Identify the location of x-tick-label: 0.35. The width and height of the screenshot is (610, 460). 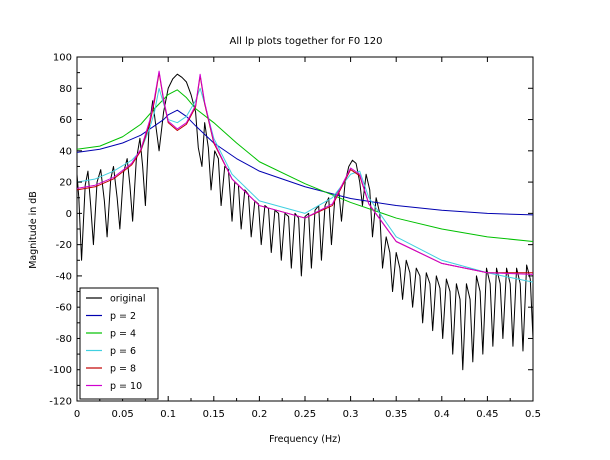
(396, 414).